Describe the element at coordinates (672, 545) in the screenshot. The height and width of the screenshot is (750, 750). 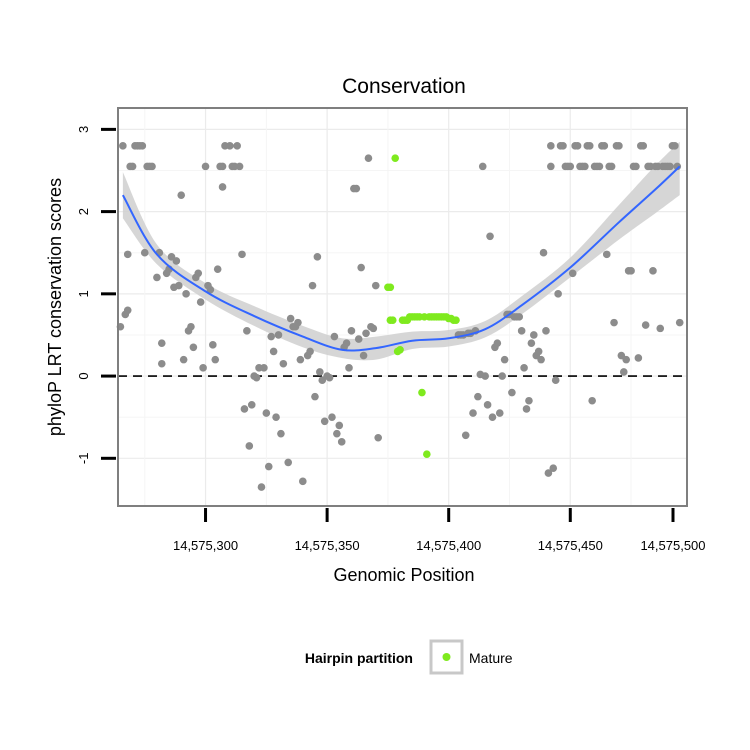
I see `x-tick-label: 14,575,500` at that location.